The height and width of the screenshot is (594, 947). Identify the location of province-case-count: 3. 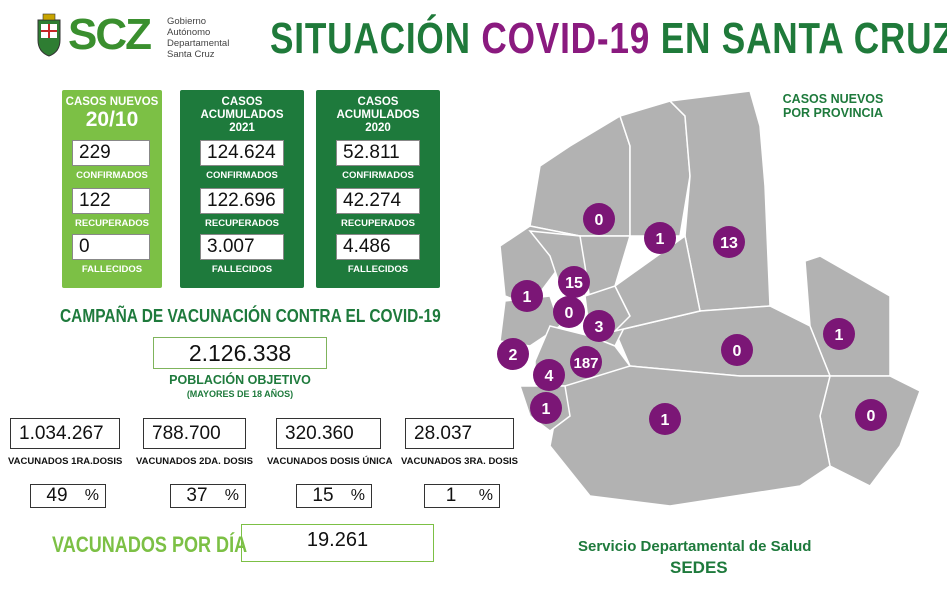
(599, 327).